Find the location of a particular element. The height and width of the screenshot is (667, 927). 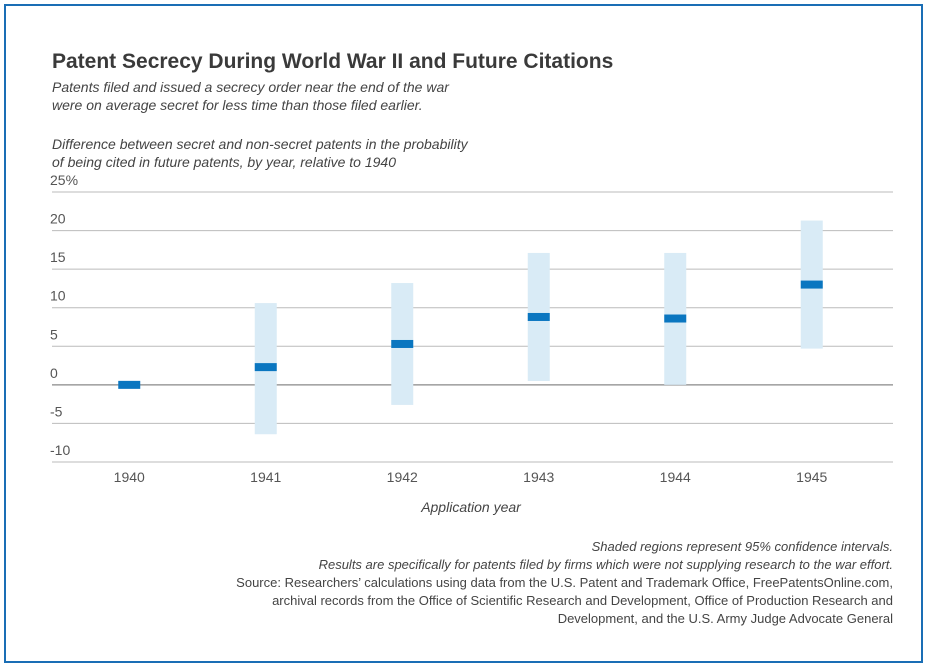

x-label: Application year is located at coordinates (471, 507).